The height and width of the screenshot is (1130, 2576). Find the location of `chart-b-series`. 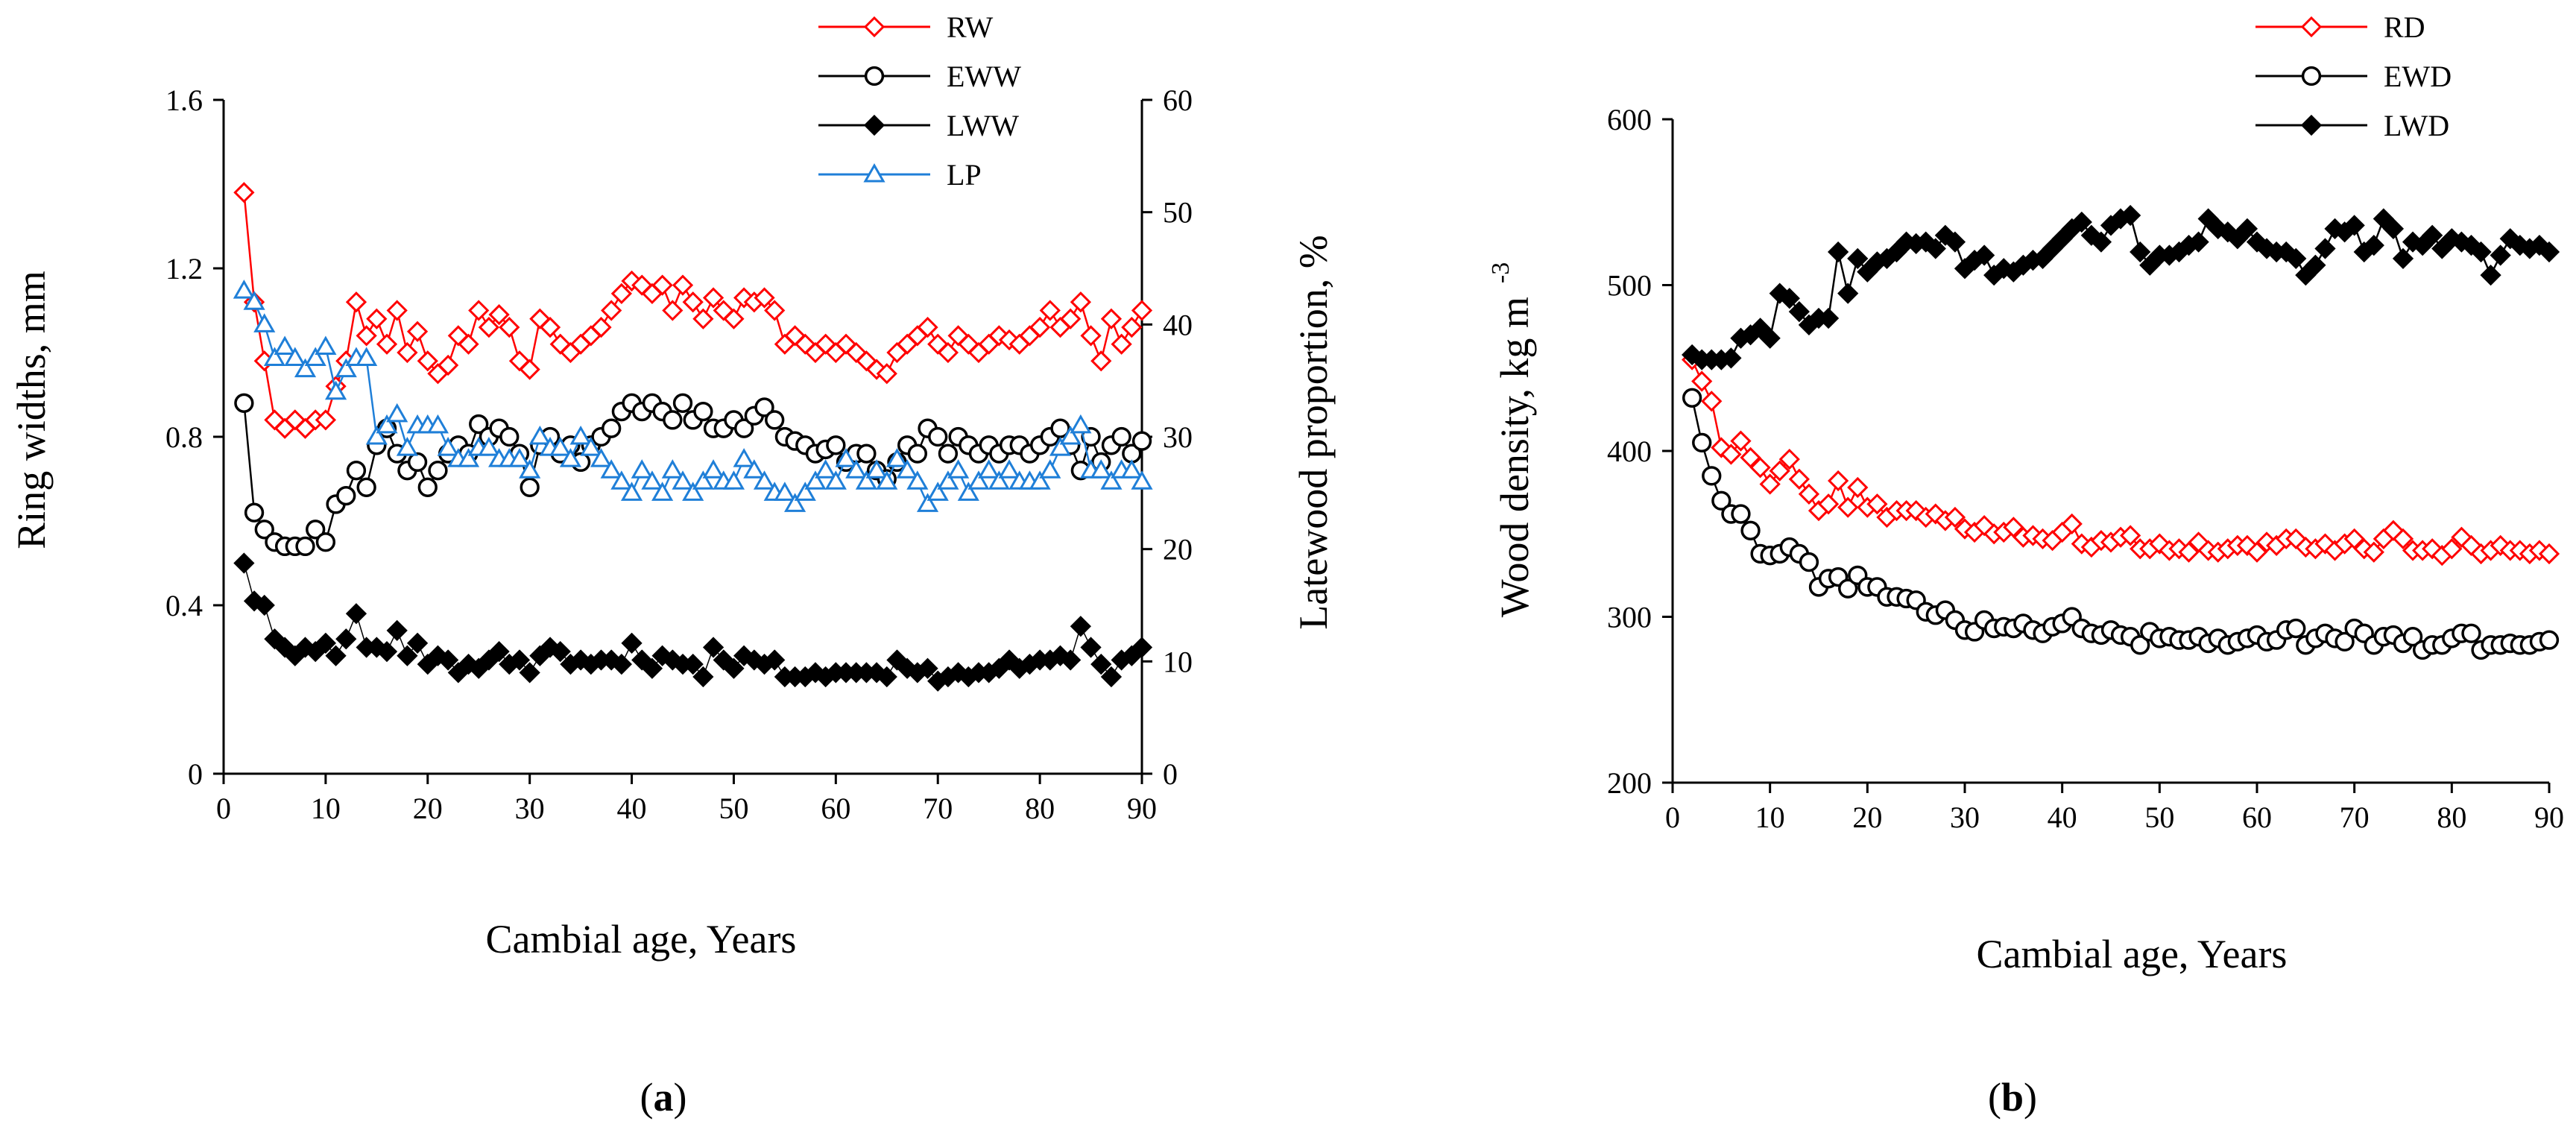

chart-b-series is located at coordinates (2121, 432).